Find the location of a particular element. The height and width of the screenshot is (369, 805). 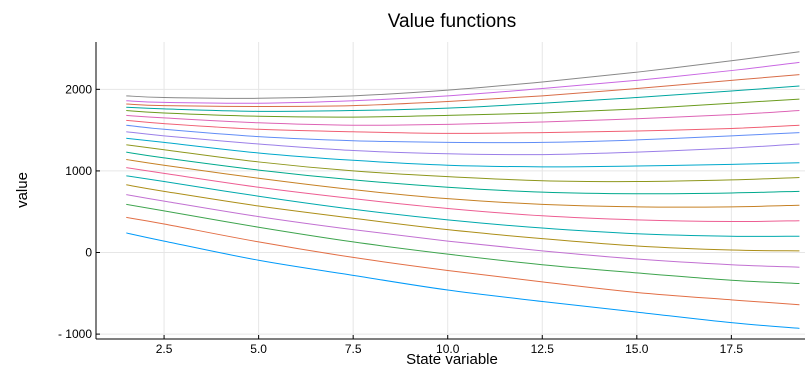

x-tick-label: 12.5 is located at coordinates (543, 349).